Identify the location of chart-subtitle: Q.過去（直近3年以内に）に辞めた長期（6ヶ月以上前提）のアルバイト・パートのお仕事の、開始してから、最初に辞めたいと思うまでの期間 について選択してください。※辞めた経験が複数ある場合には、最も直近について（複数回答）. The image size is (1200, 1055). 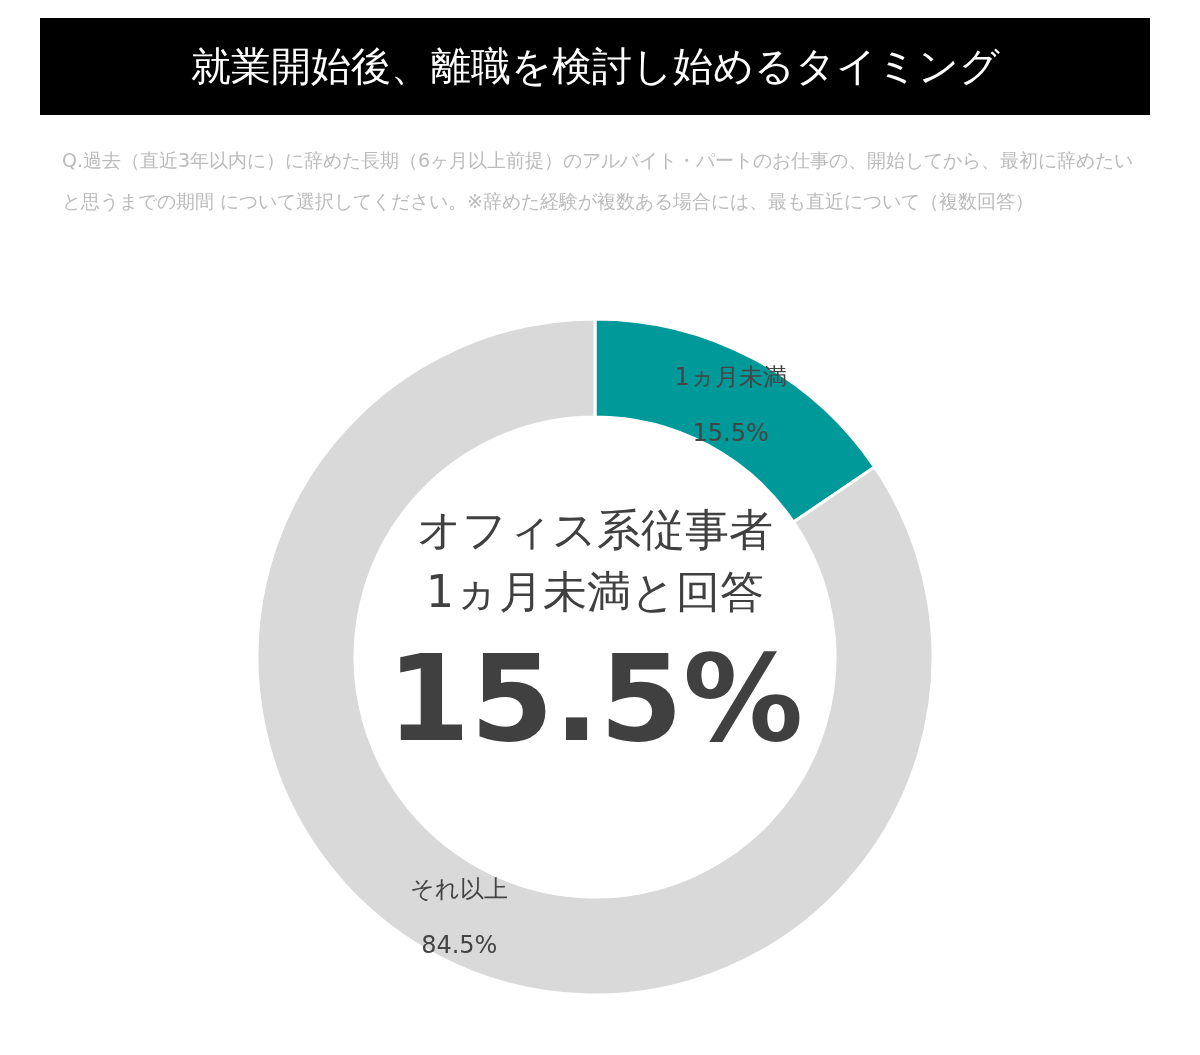
(598, 181).